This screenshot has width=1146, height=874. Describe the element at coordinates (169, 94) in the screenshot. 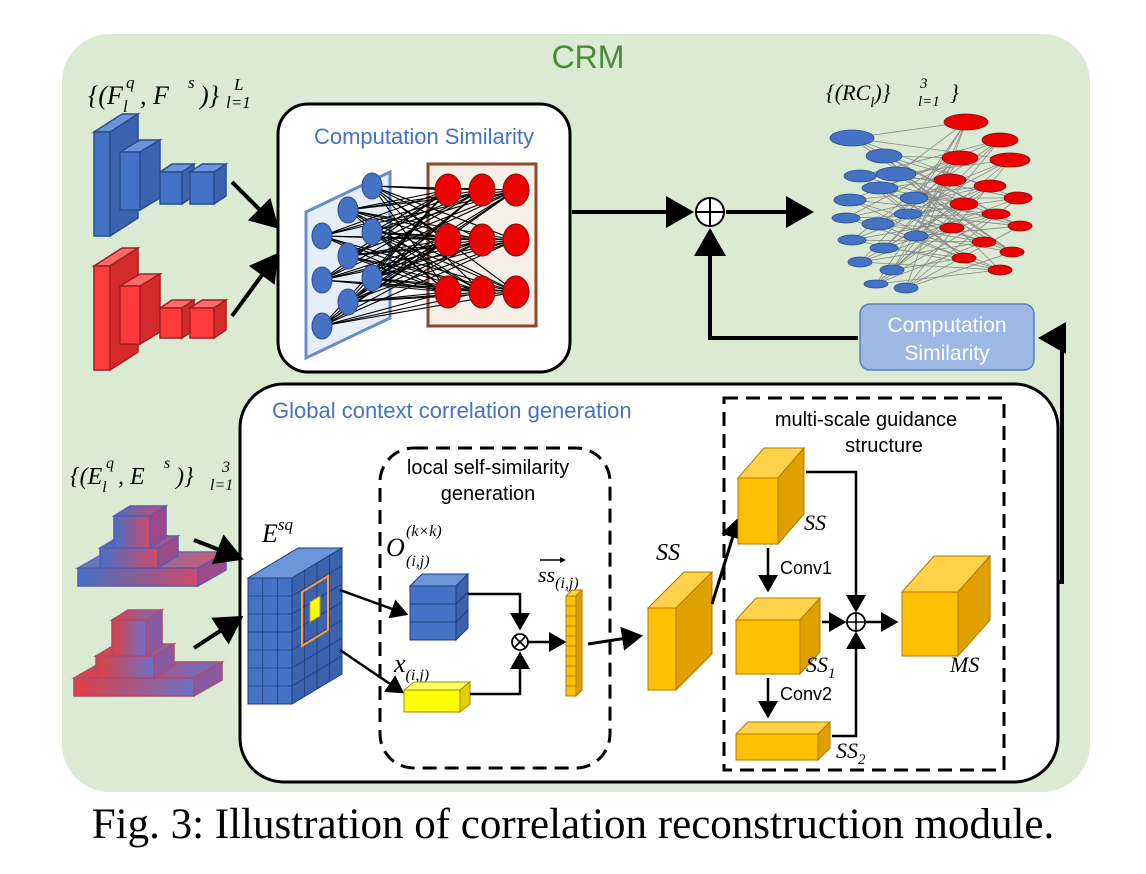

I see `feature-pairs-label: {(Fl q , F s )} L l=1` at that location.